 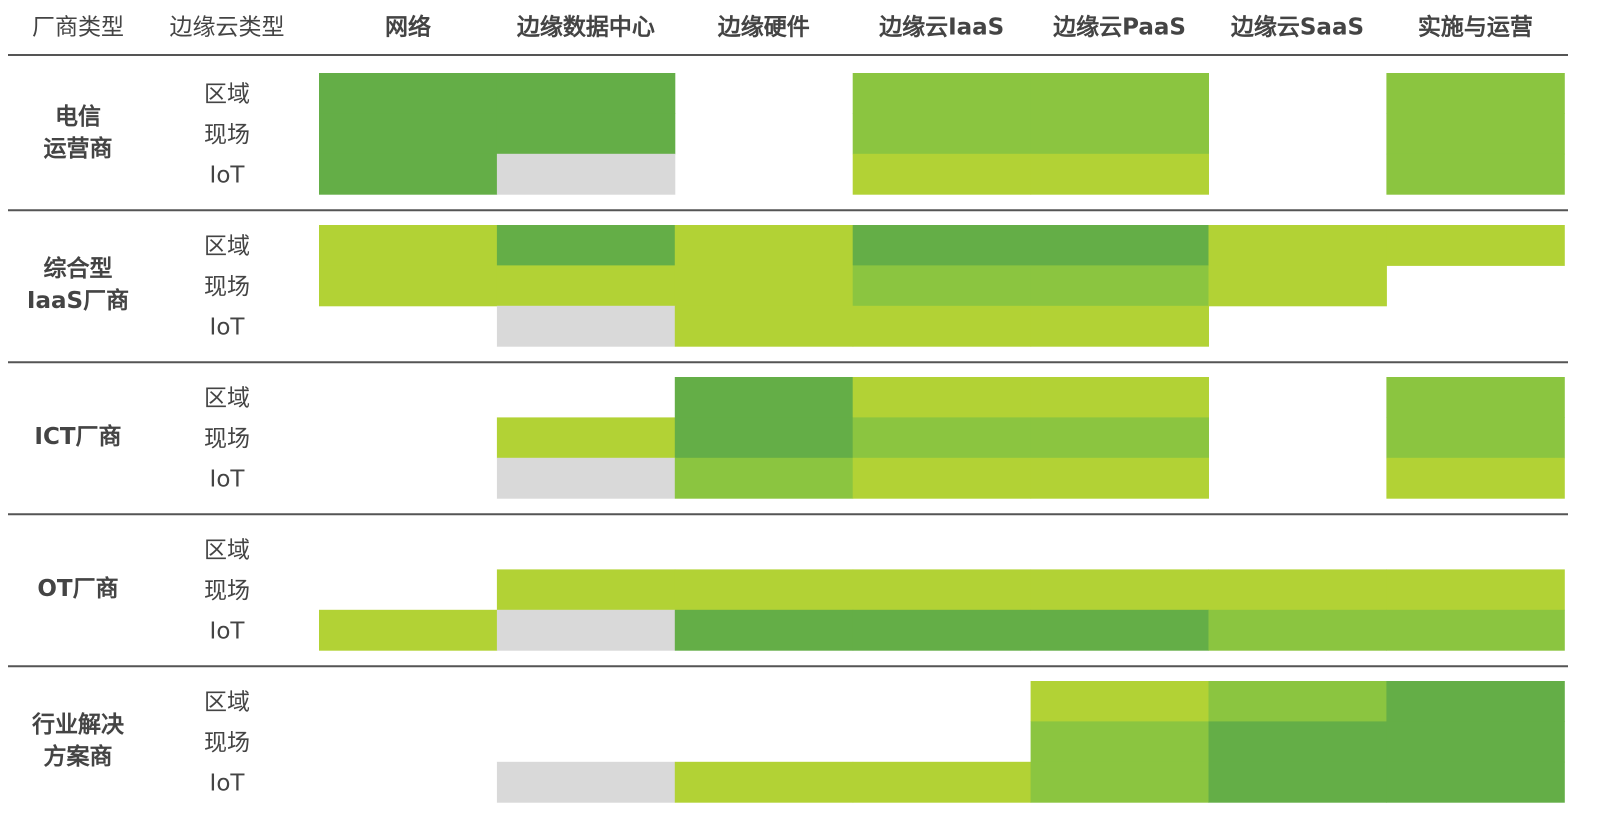 I want to click on group-label: 运营商, so click(x=78, y=148).